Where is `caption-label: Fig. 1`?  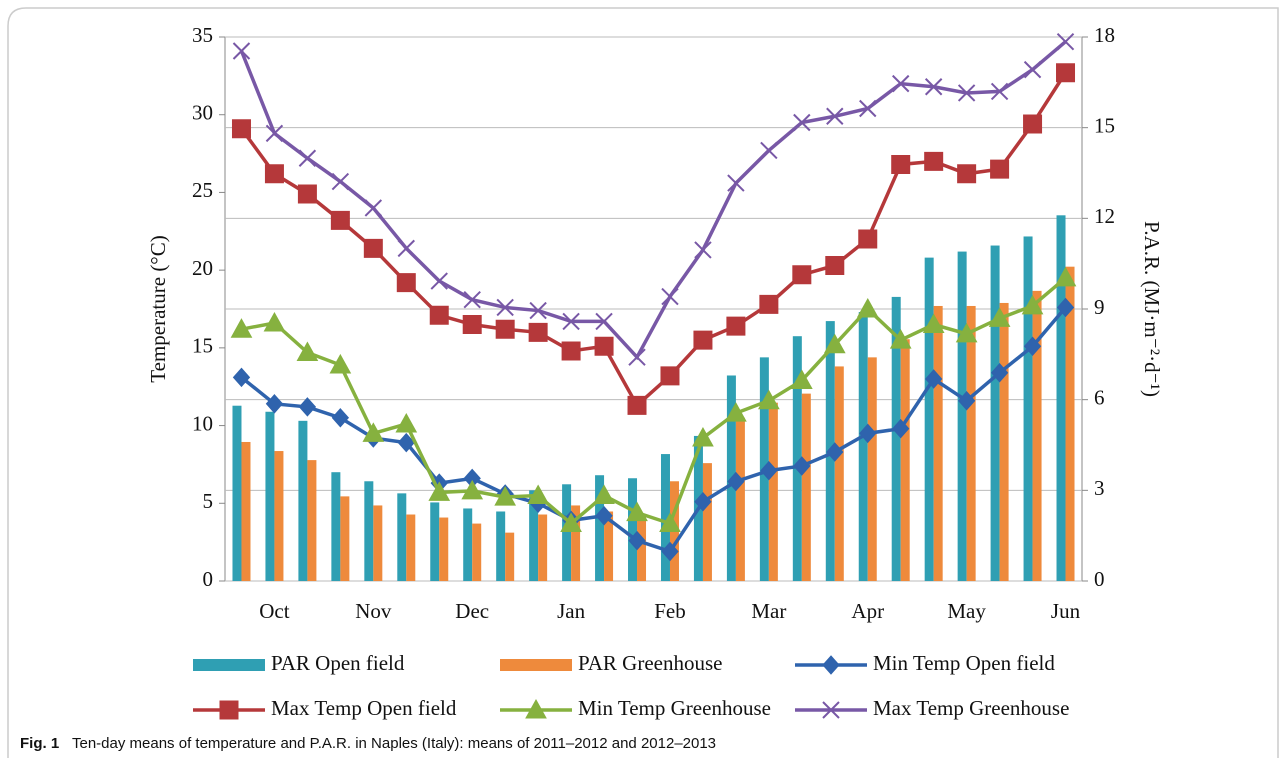 caption-label: Fig. 1 is located at coordinates (39, 743).